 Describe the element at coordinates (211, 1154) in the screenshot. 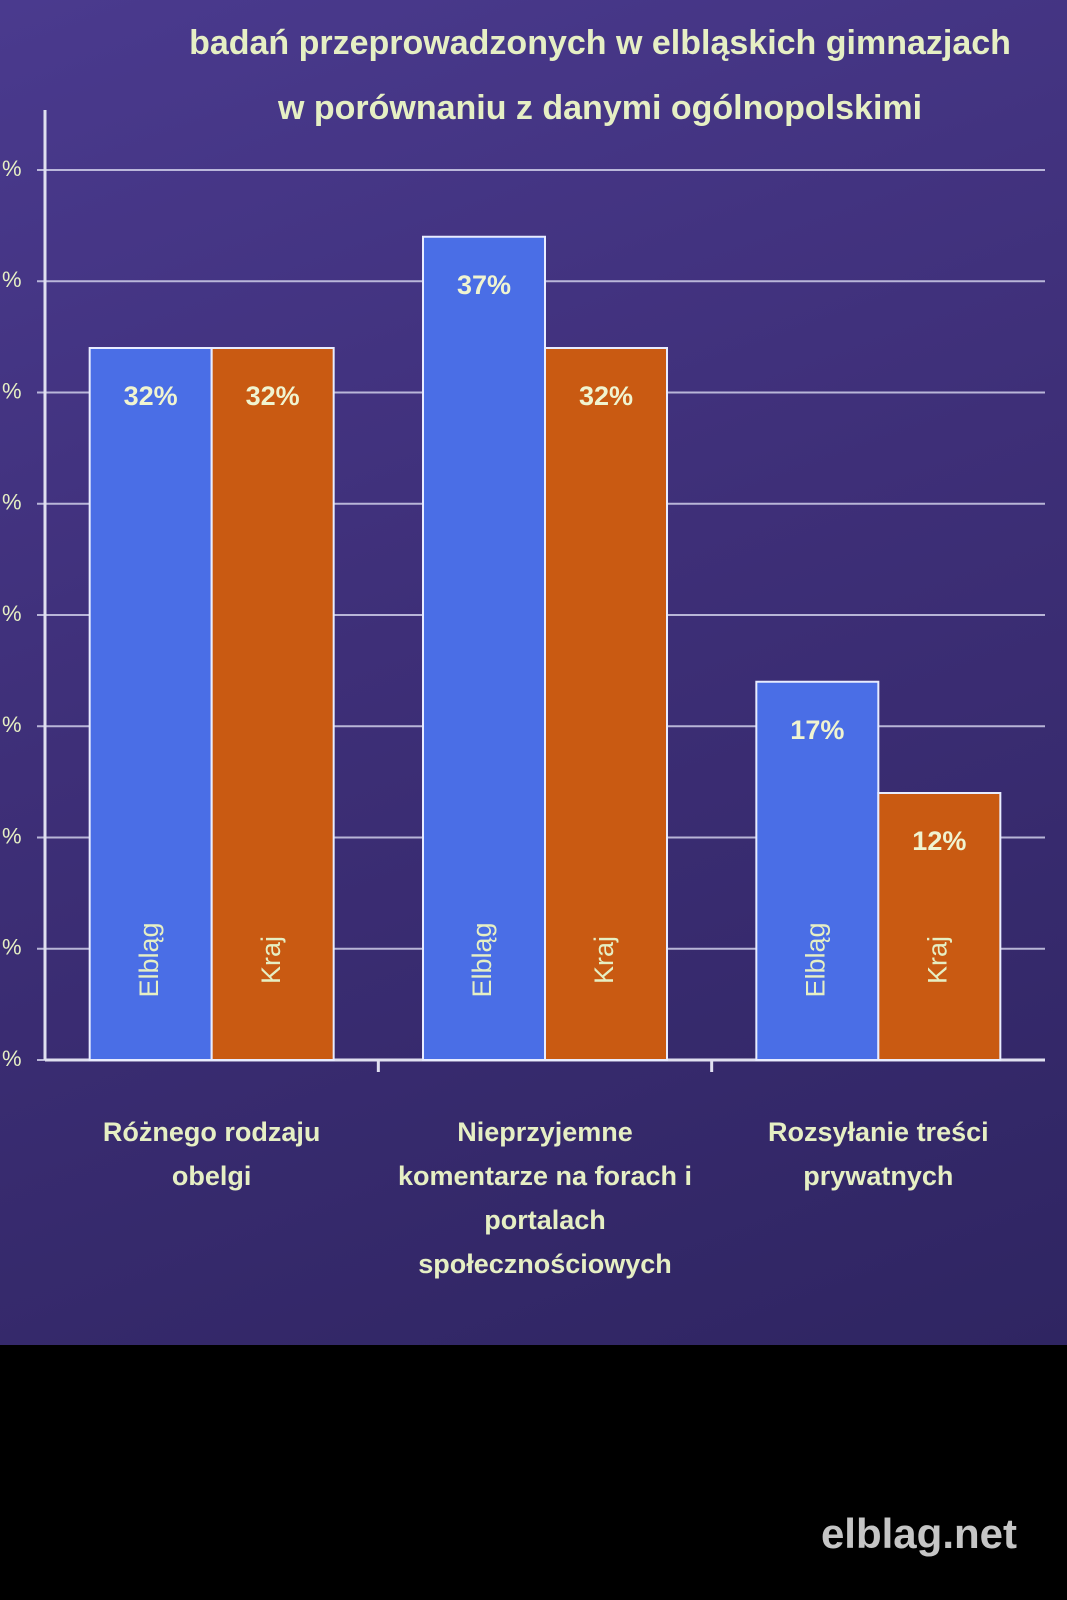

I see `x-tick-label: Różnego rodzaju obelgi` at that location.